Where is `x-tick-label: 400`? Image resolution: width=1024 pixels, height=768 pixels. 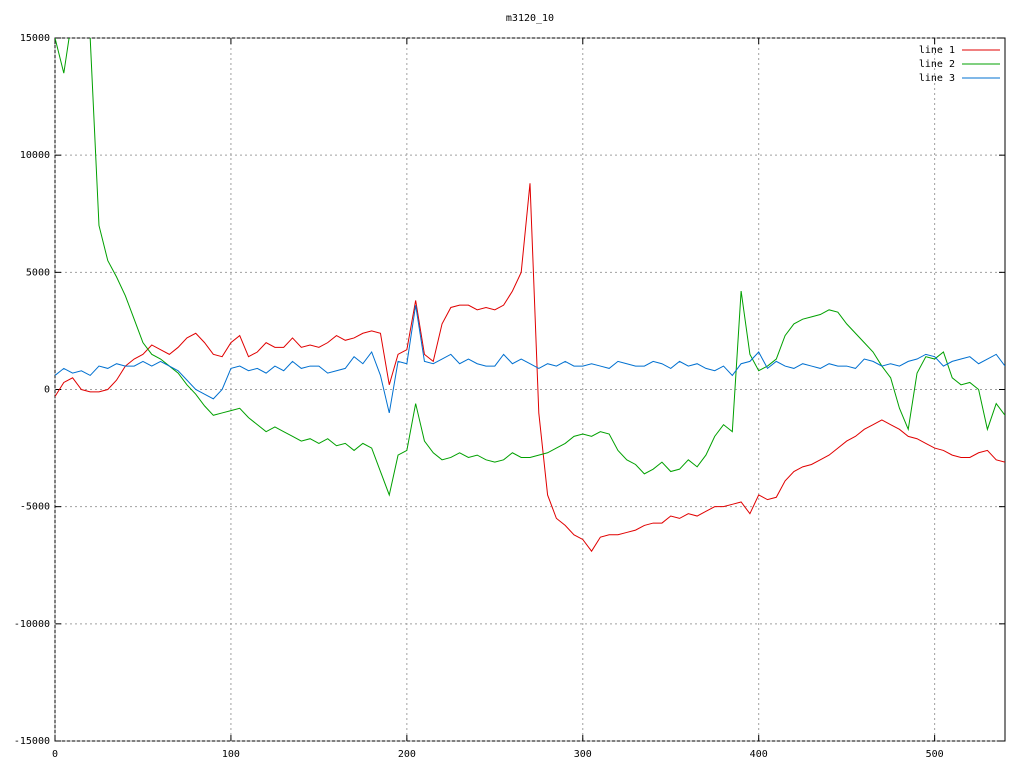 x-tick-label: 400 is located at coordinates (759, 754).